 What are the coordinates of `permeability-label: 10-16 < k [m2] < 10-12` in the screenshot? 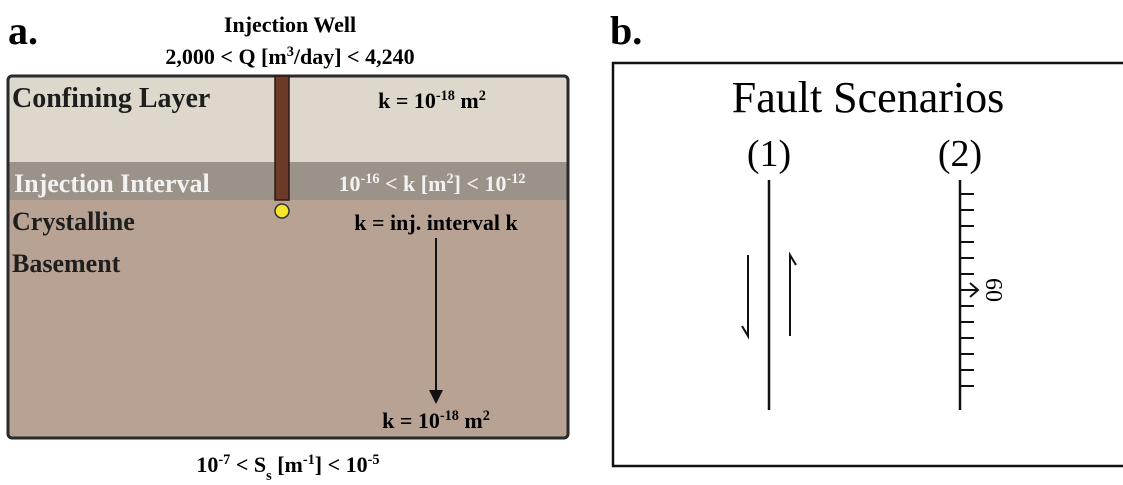 It's located at (431, 183).